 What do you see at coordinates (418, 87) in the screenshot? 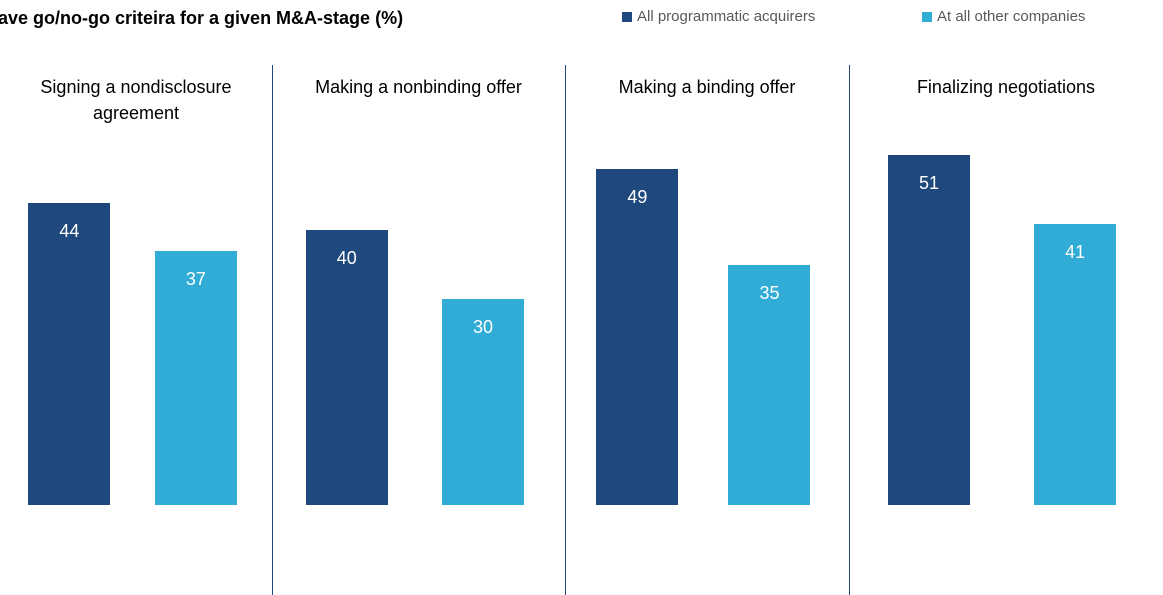
I see `panel-title: Making a nonbinding offer` at bounding box center [418, 87].